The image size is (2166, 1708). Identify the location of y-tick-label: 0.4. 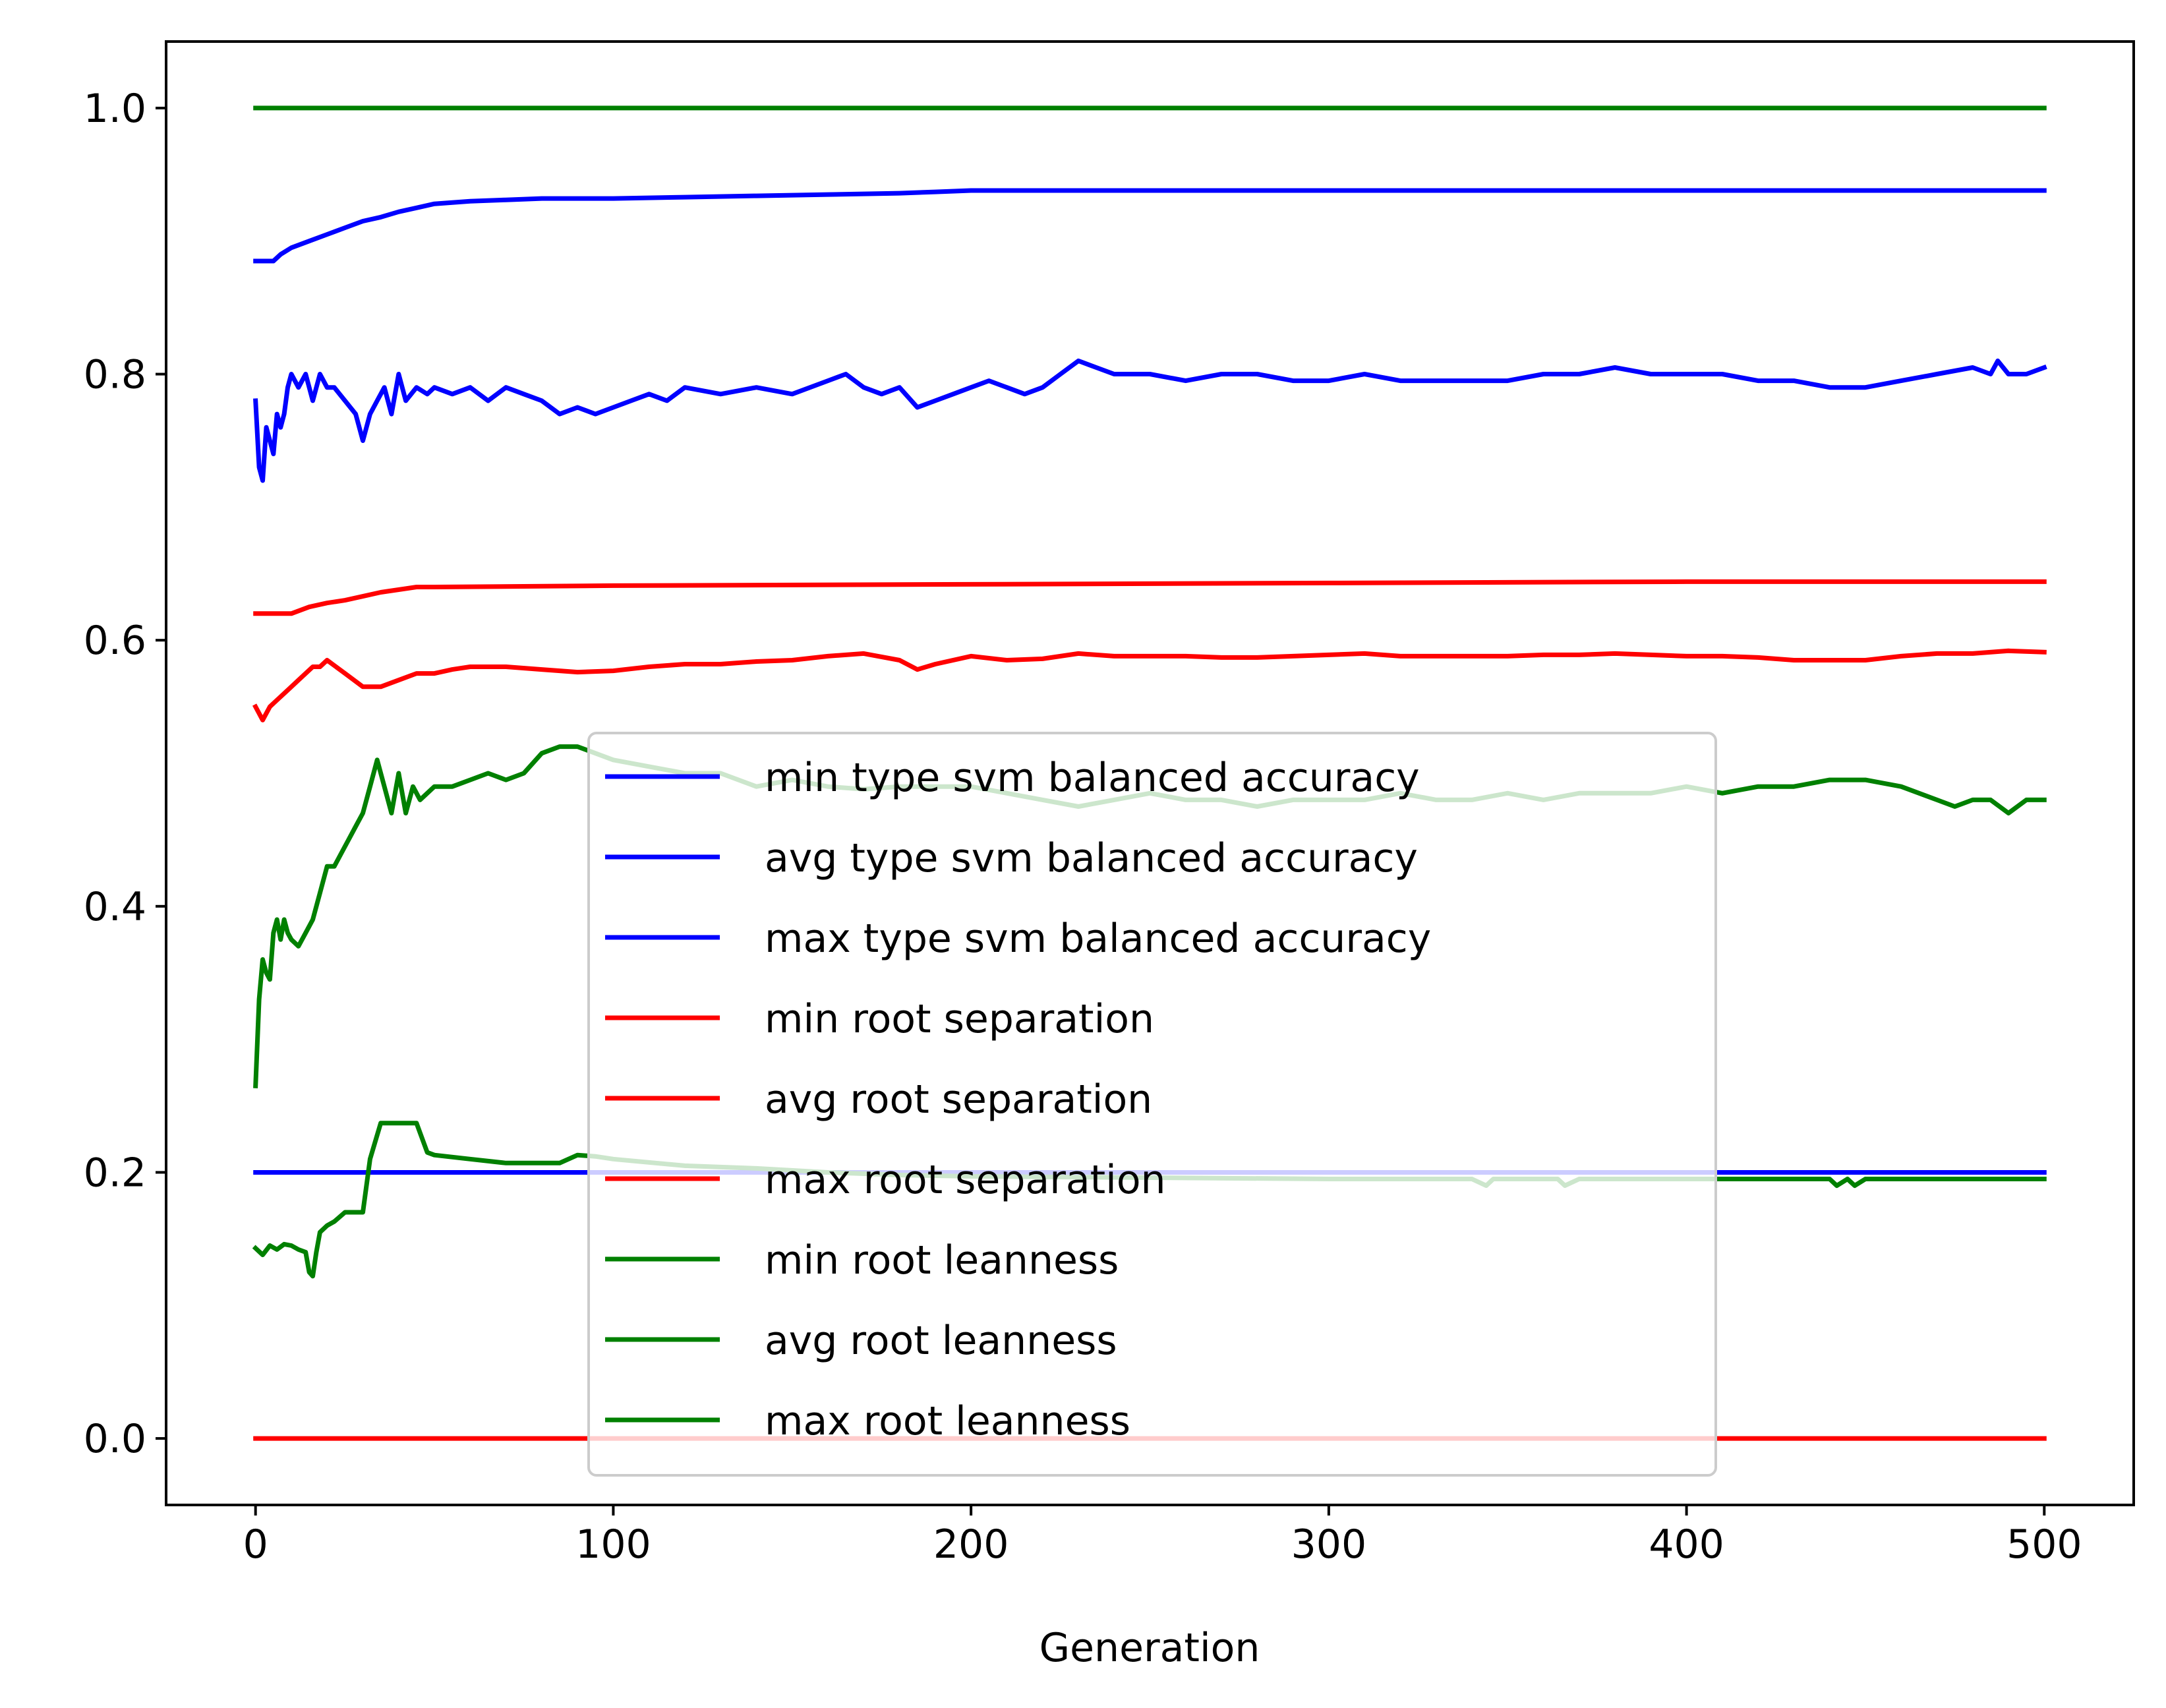
(115, 907).